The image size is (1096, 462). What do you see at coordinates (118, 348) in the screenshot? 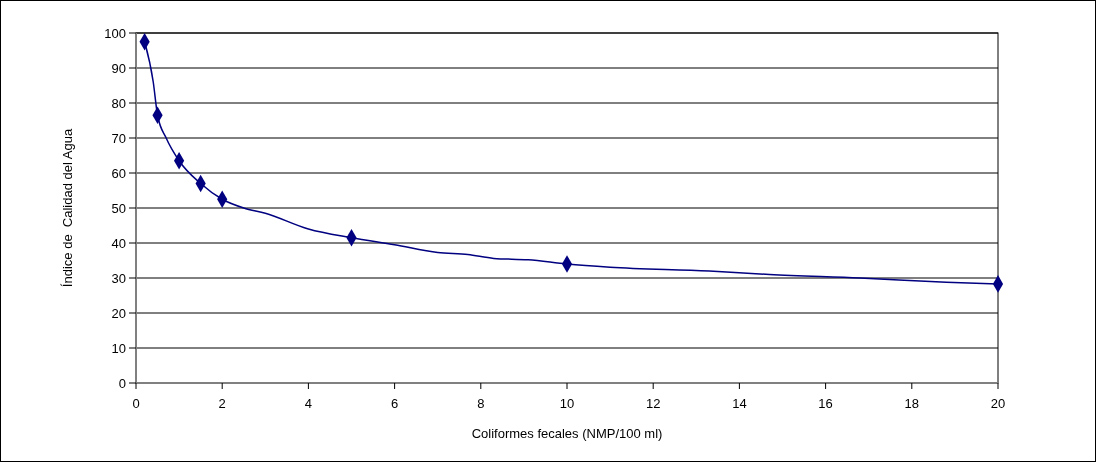
I see `y-tick-label: 10` at bounding box center [118, 348].